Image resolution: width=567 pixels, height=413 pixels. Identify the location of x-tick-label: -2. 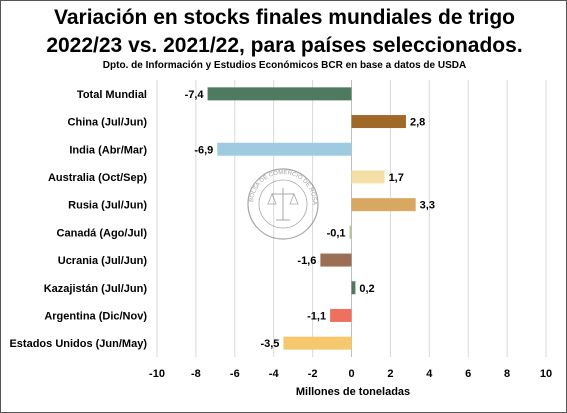
(313, 374).